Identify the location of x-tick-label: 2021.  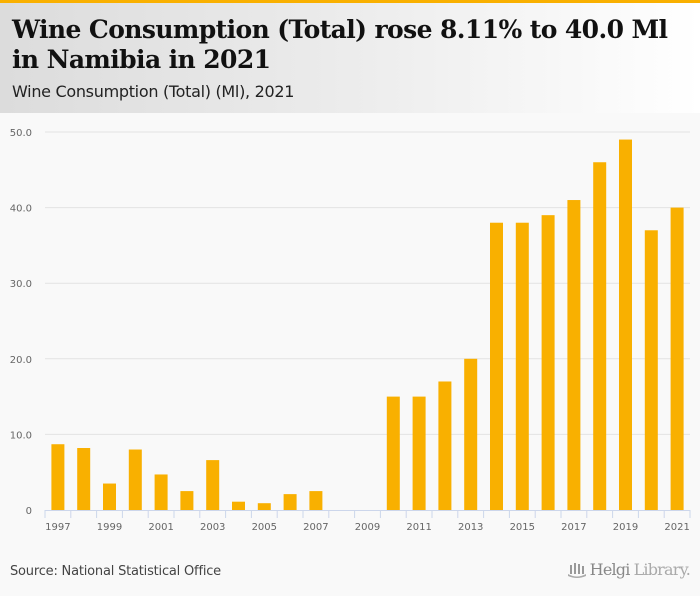
(676, 527).